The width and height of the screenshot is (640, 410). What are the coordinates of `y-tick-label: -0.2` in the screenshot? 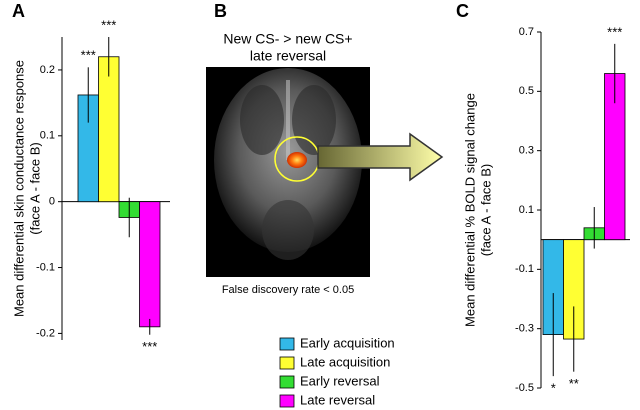 It's located at (45, 333).